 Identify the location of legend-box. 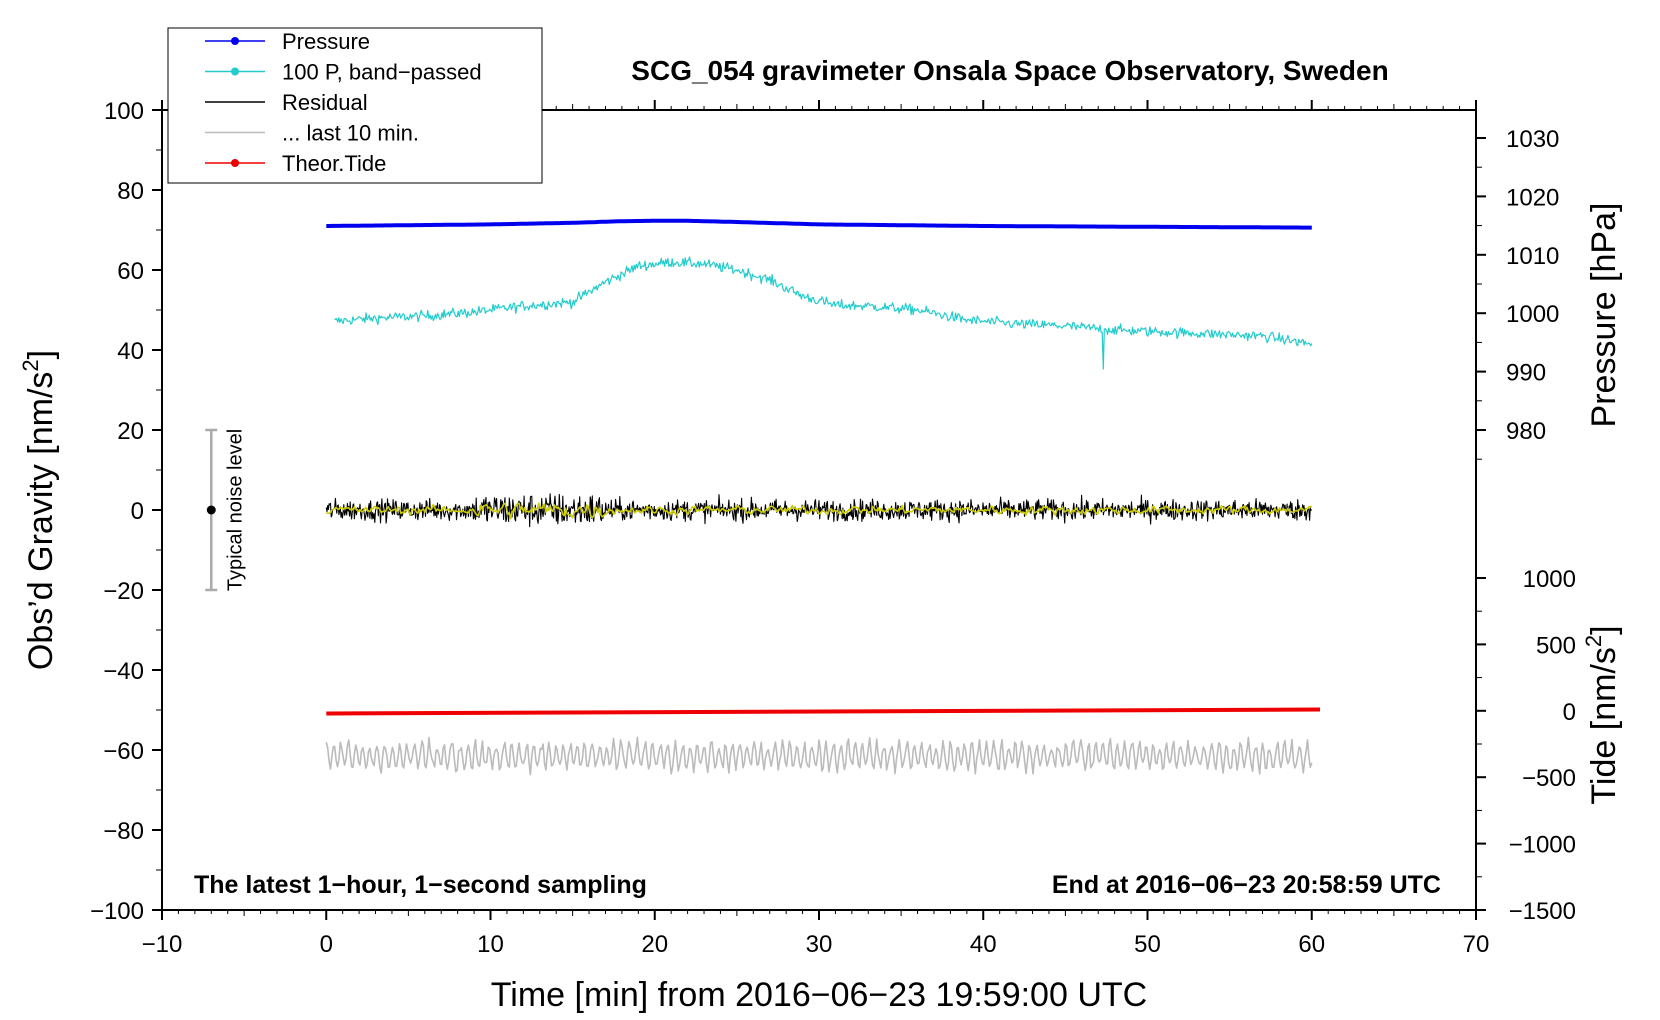
(355, 105).